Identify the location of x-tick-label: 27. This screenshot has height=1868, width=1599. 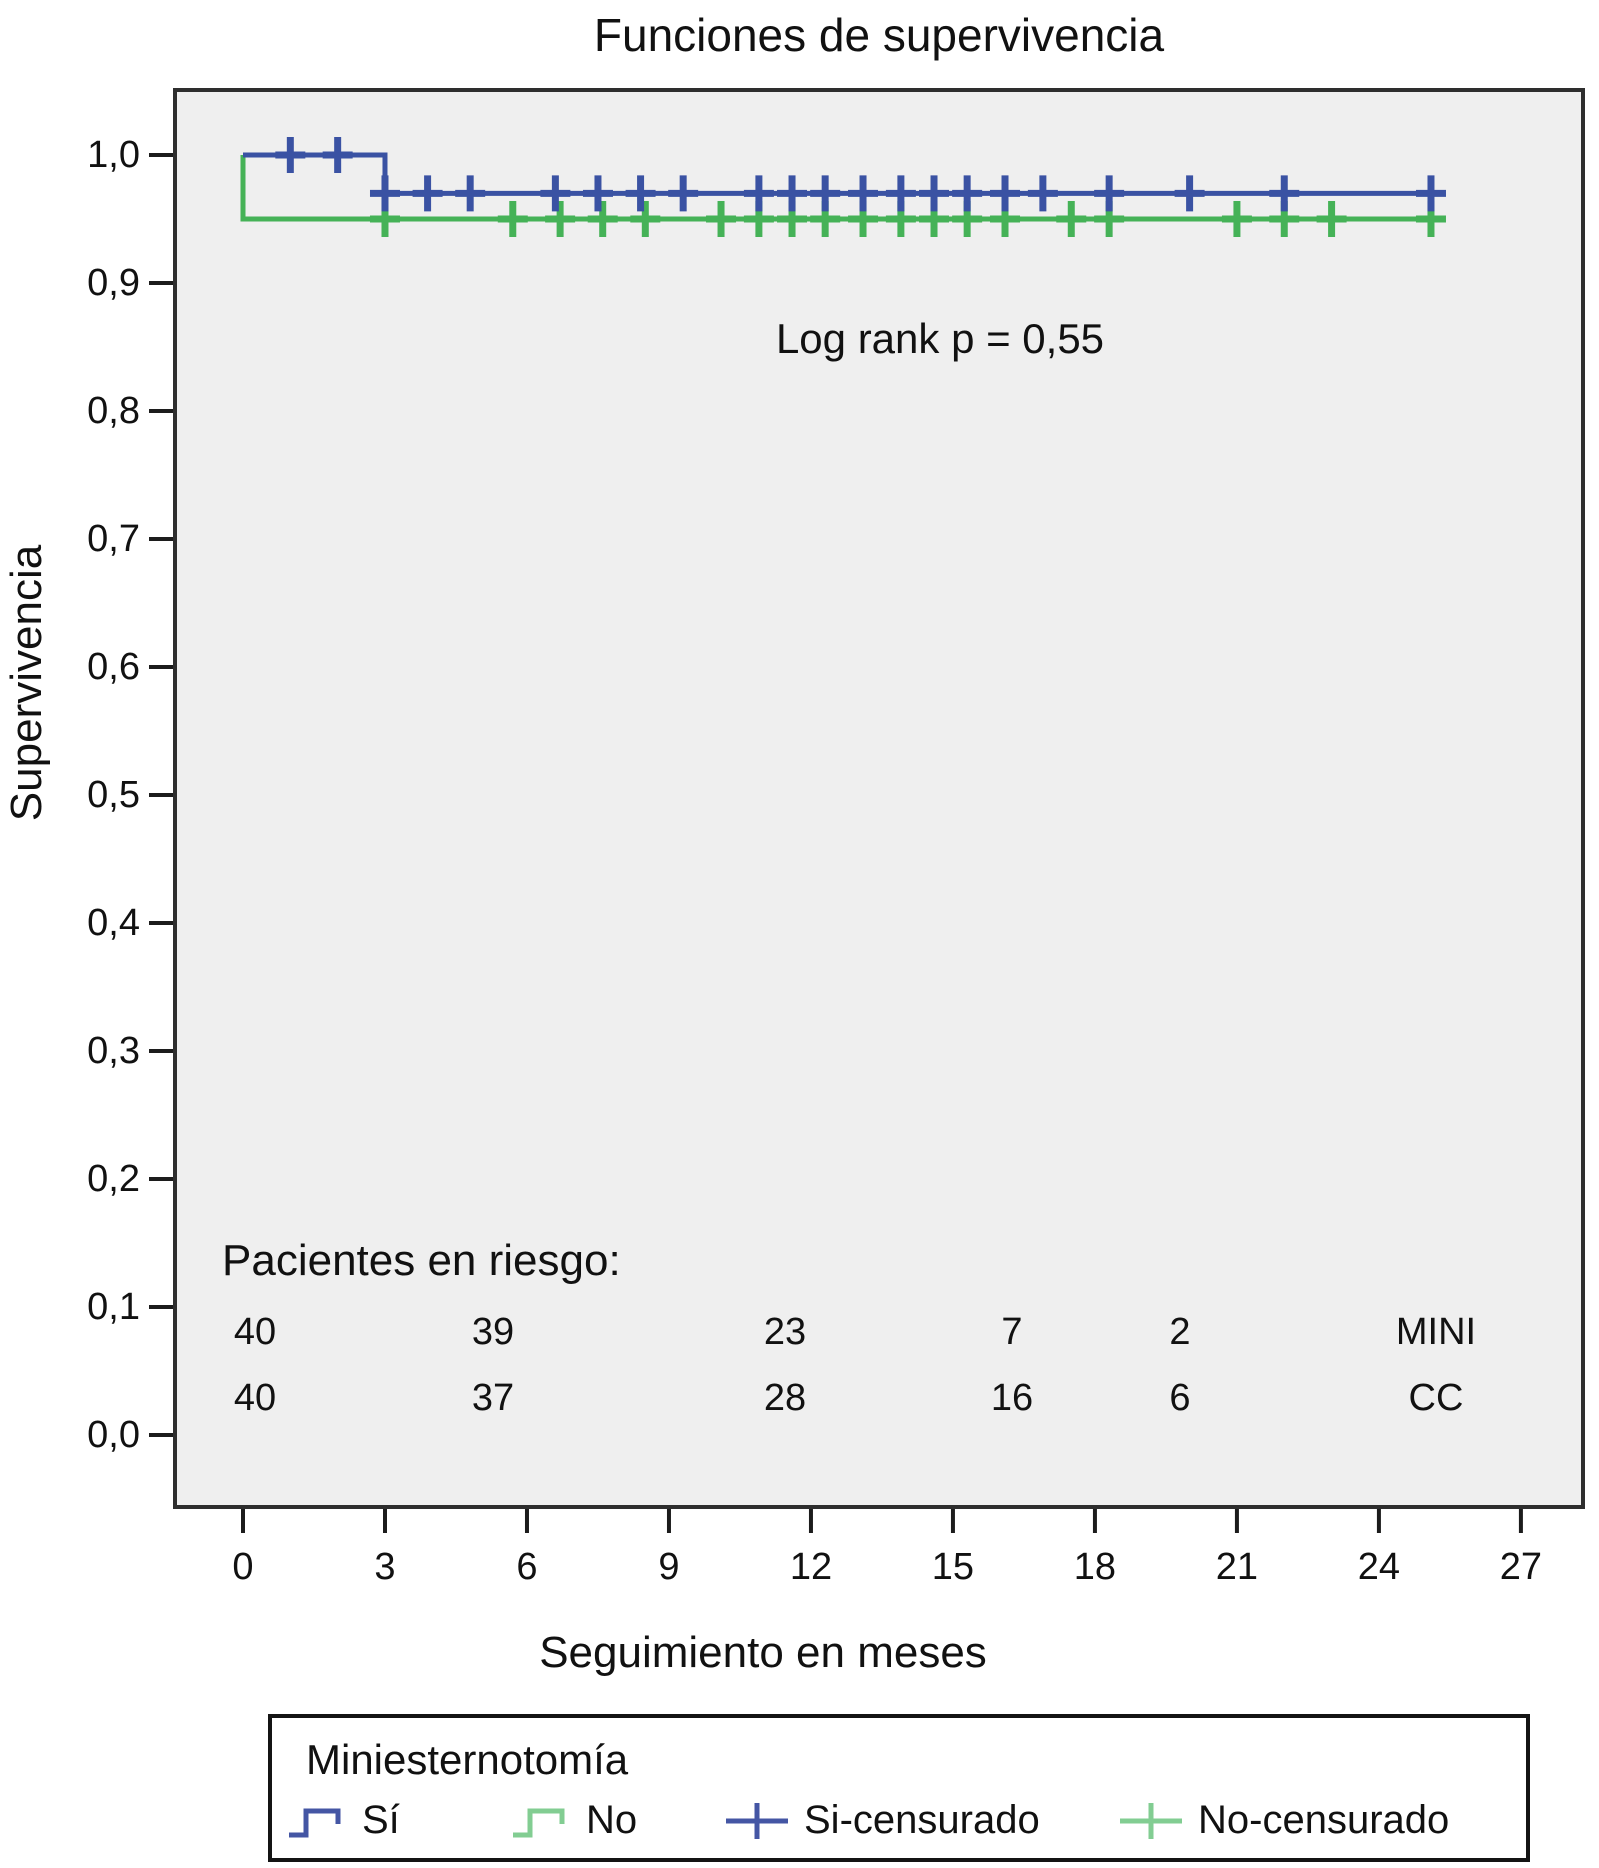
(1521, 1567).